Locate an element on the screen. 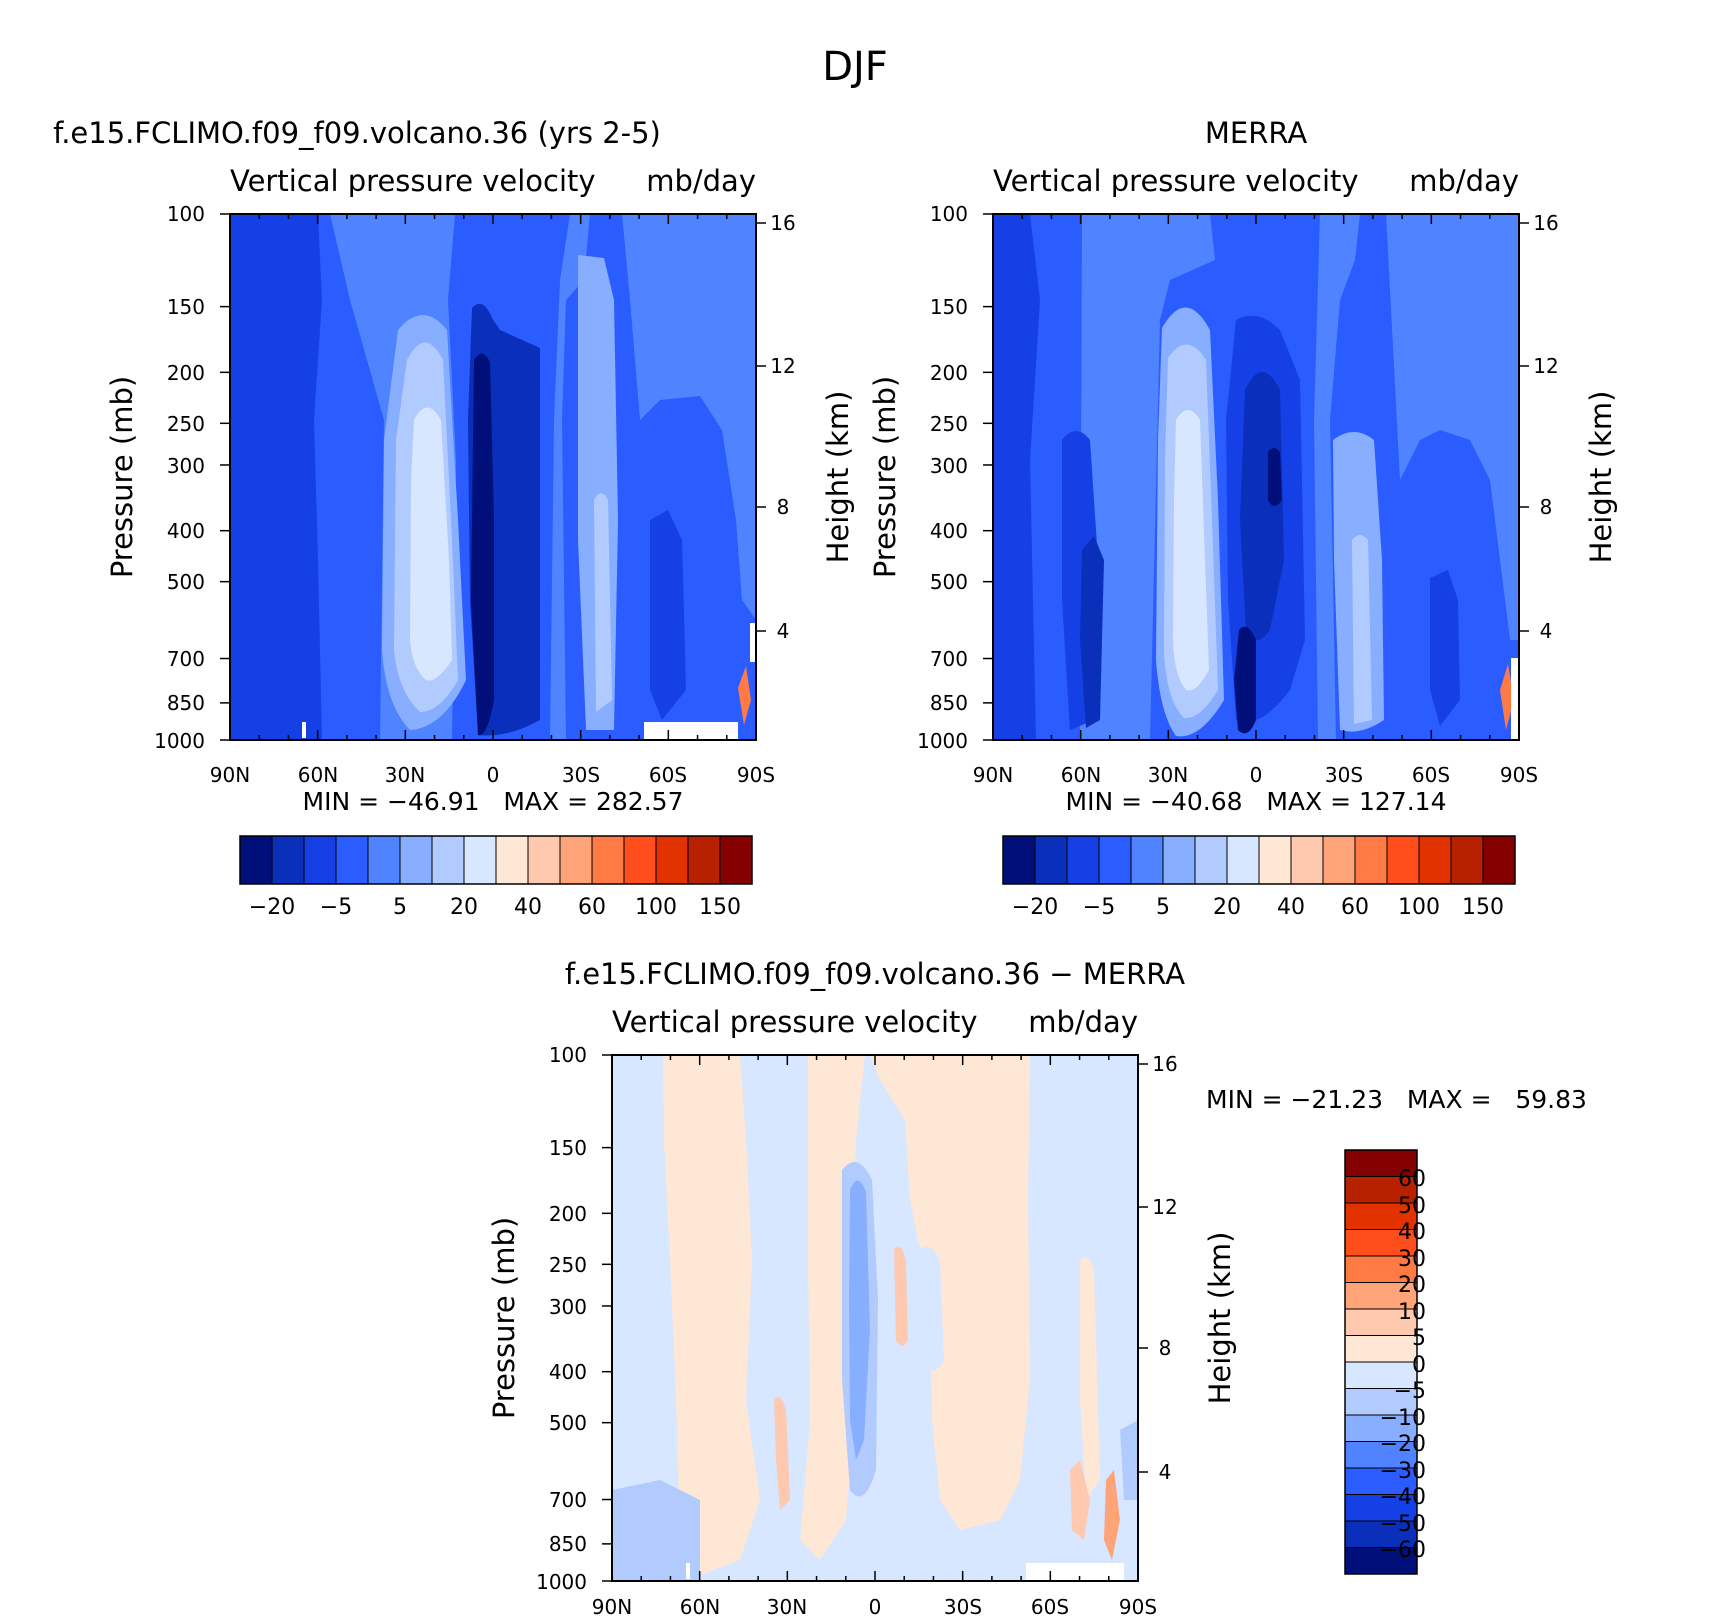 This screenshot has height=1616, width=1710. y-tick-label: 500 is located at coordinates (949, 582).